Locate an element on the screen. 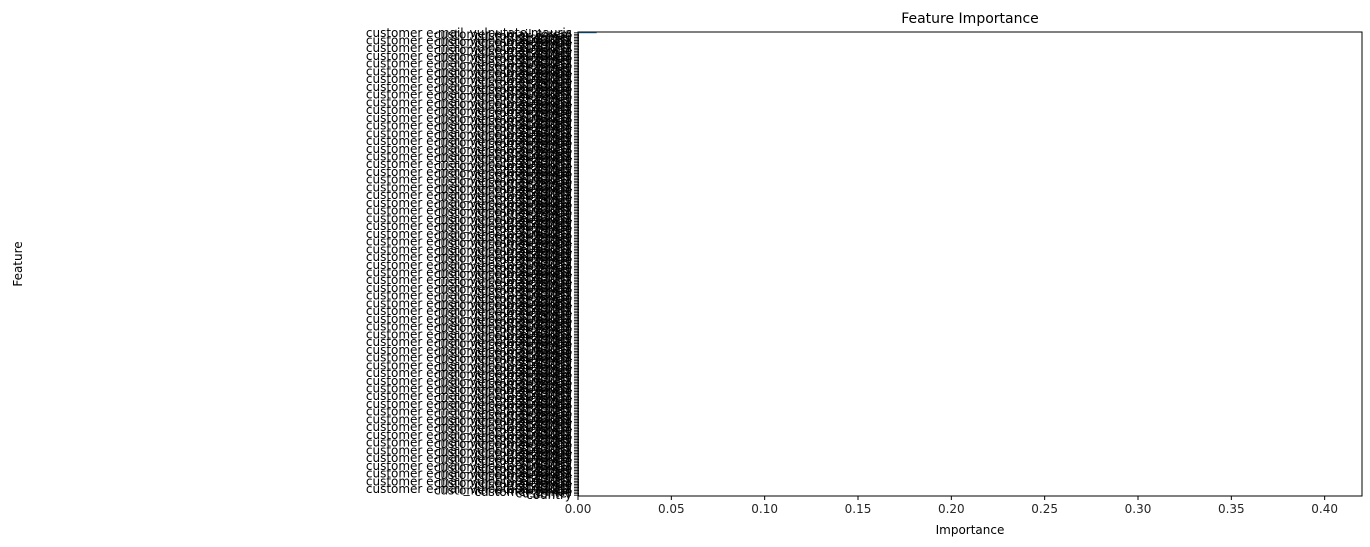 This screenshot has height=547, width=1370. y-tick-label-113: customer is located at coordinates (543, 208).